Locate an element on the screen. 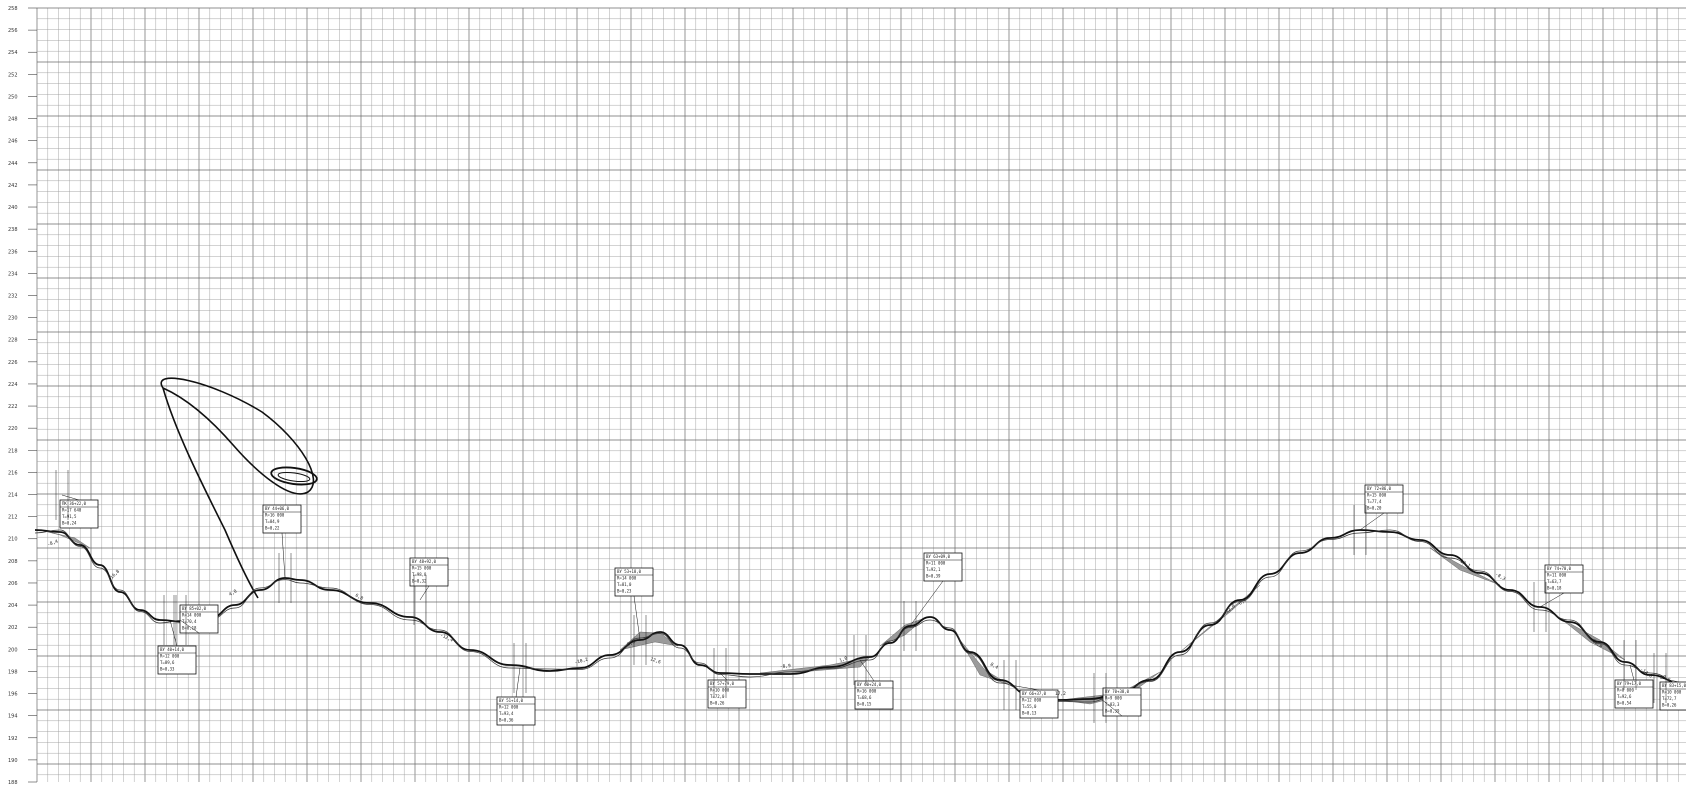 This screenshot has height=788, width=1686. vertical-curve-text: B=0,24 is located at coordinates (69, 523).